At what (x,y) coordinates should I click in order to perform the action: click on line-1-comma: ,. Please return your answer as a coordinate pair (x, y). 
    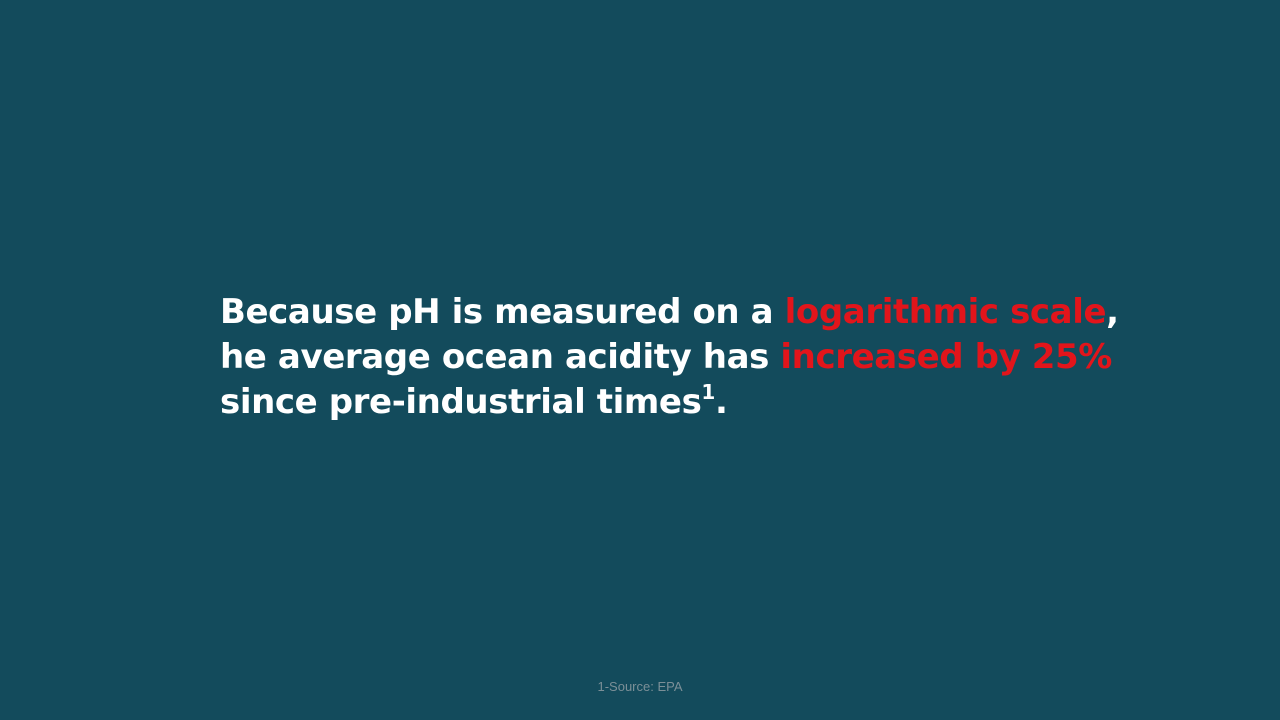
    Looking at the image, I should click on (1112, 312).